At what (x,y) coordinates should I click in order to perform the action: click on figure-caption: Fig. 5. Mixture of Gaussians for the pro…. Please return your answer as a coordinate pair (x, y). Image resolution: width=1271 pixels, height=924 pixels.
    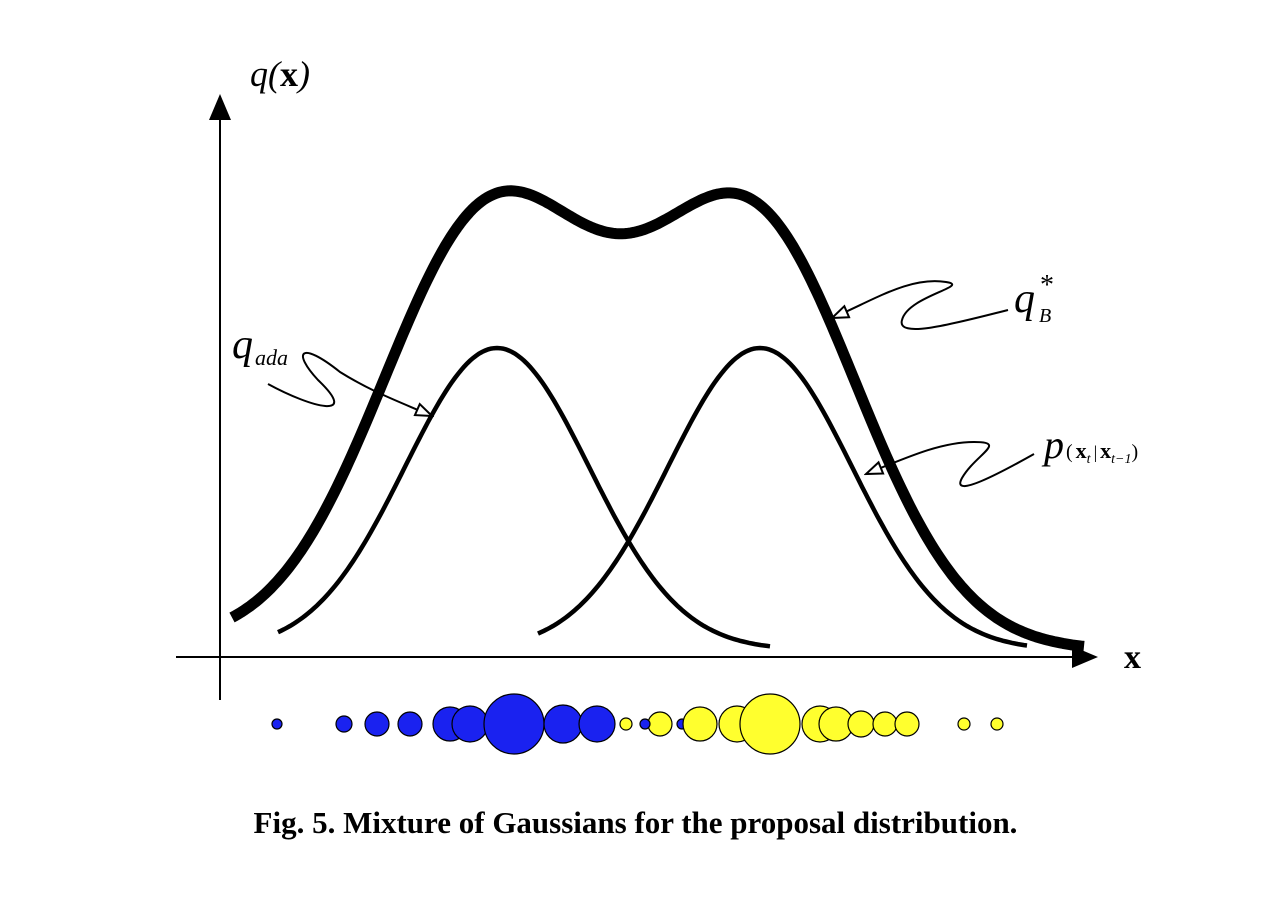
    Looking at the image, I should click on (635, 822).